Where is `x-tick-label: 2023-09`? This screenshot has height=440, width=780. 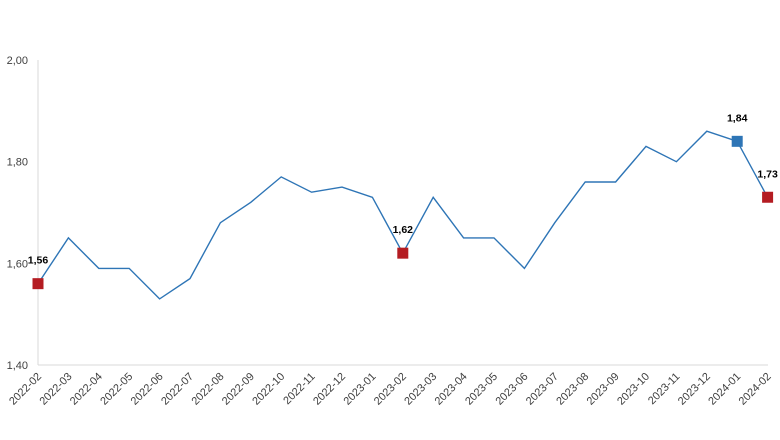 x-tick-label: 2023-09 is located at coordinates (603, 389).